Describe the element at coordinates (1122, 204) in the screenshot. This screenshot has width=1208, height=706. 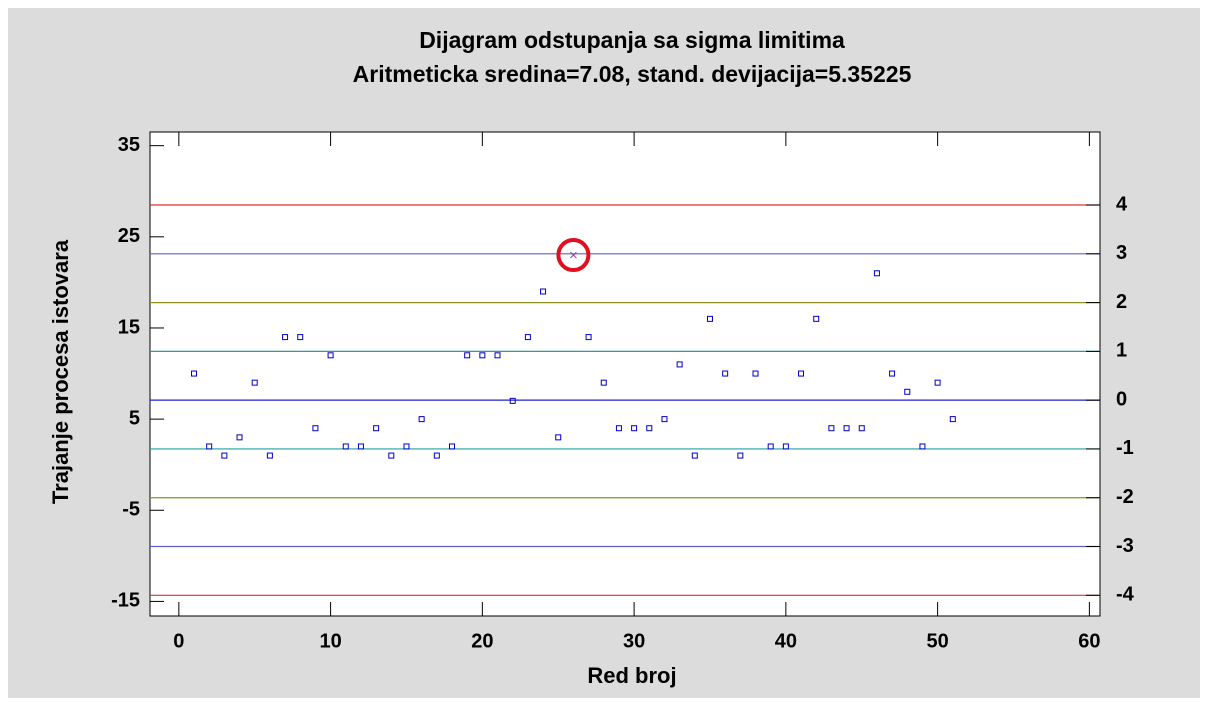
I see `y2-tick-label: 4` at that location.